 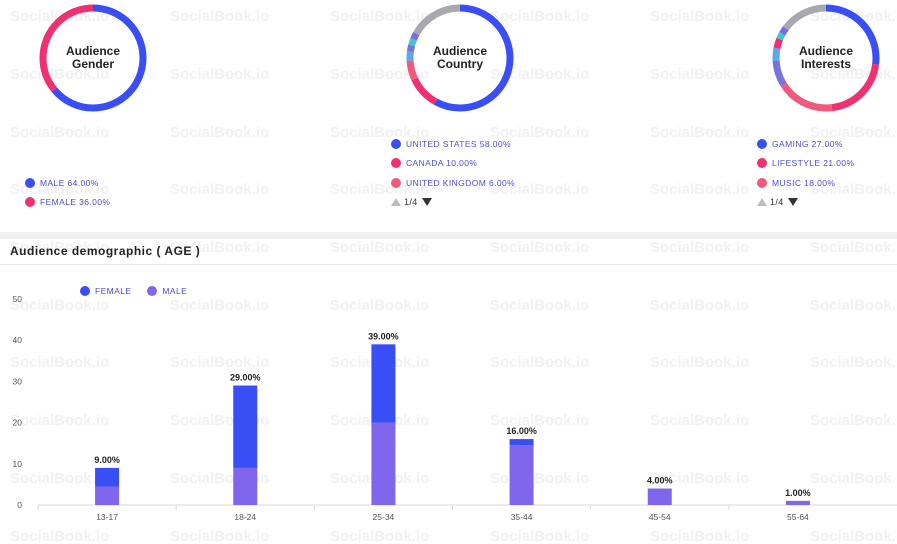 I want to click on legend-label: CANADA 10.00%, so click(x=442, y=163).